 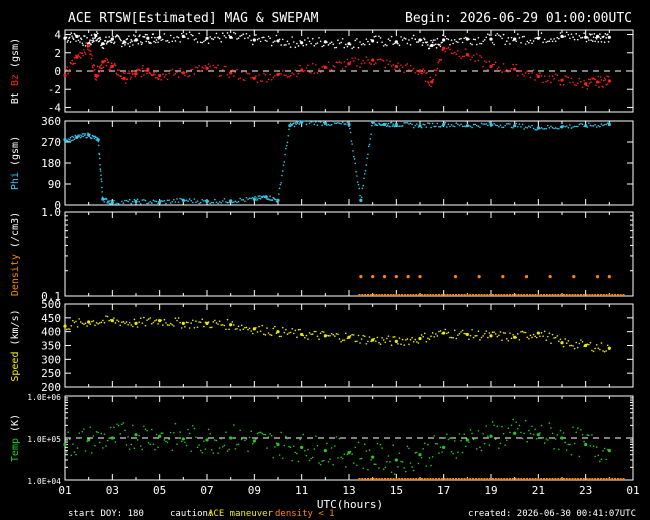 What do you see at coordinates (241, 514) in the screenshot?
I see `maneuver-note: ACE maneuver` at bounding box center [241, 514].